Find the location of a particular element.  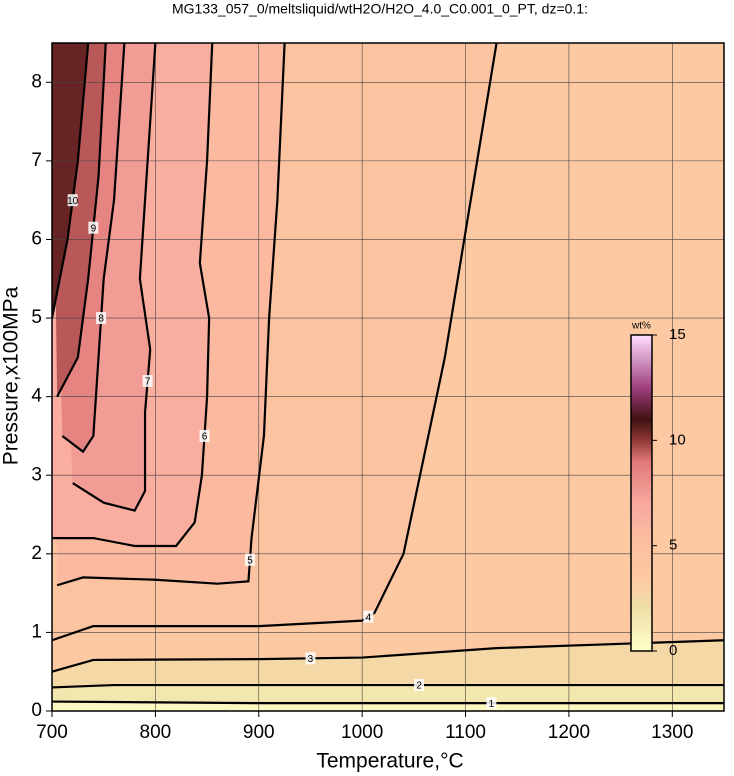

y-tick-label: 5 is located at coordinates (36, 317).